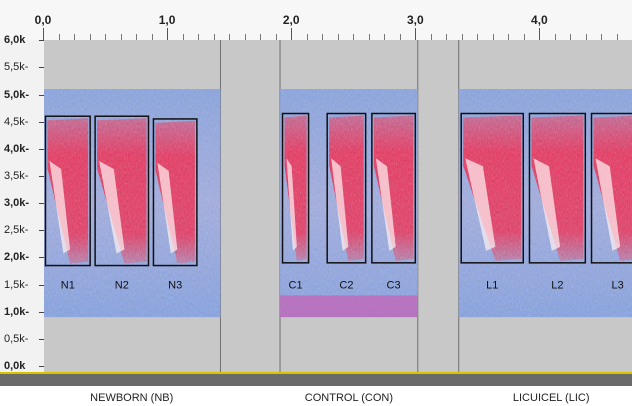 Image resolution: width=632 pixels, height=406 pixels. What do you see at coordinates (492, 286) in the screenshot?
I see `call-label: L1` at bounding box center [492, 286].